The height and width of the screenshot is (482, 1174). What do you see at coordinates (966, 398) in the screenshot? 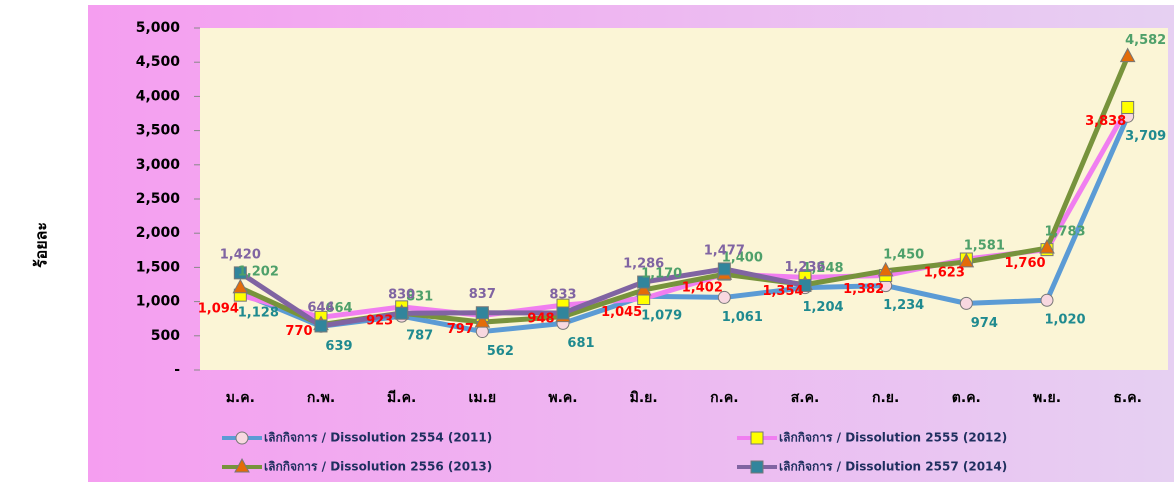
I see `x-tick-label: ต.ค.` at bounding box center [966, 398].